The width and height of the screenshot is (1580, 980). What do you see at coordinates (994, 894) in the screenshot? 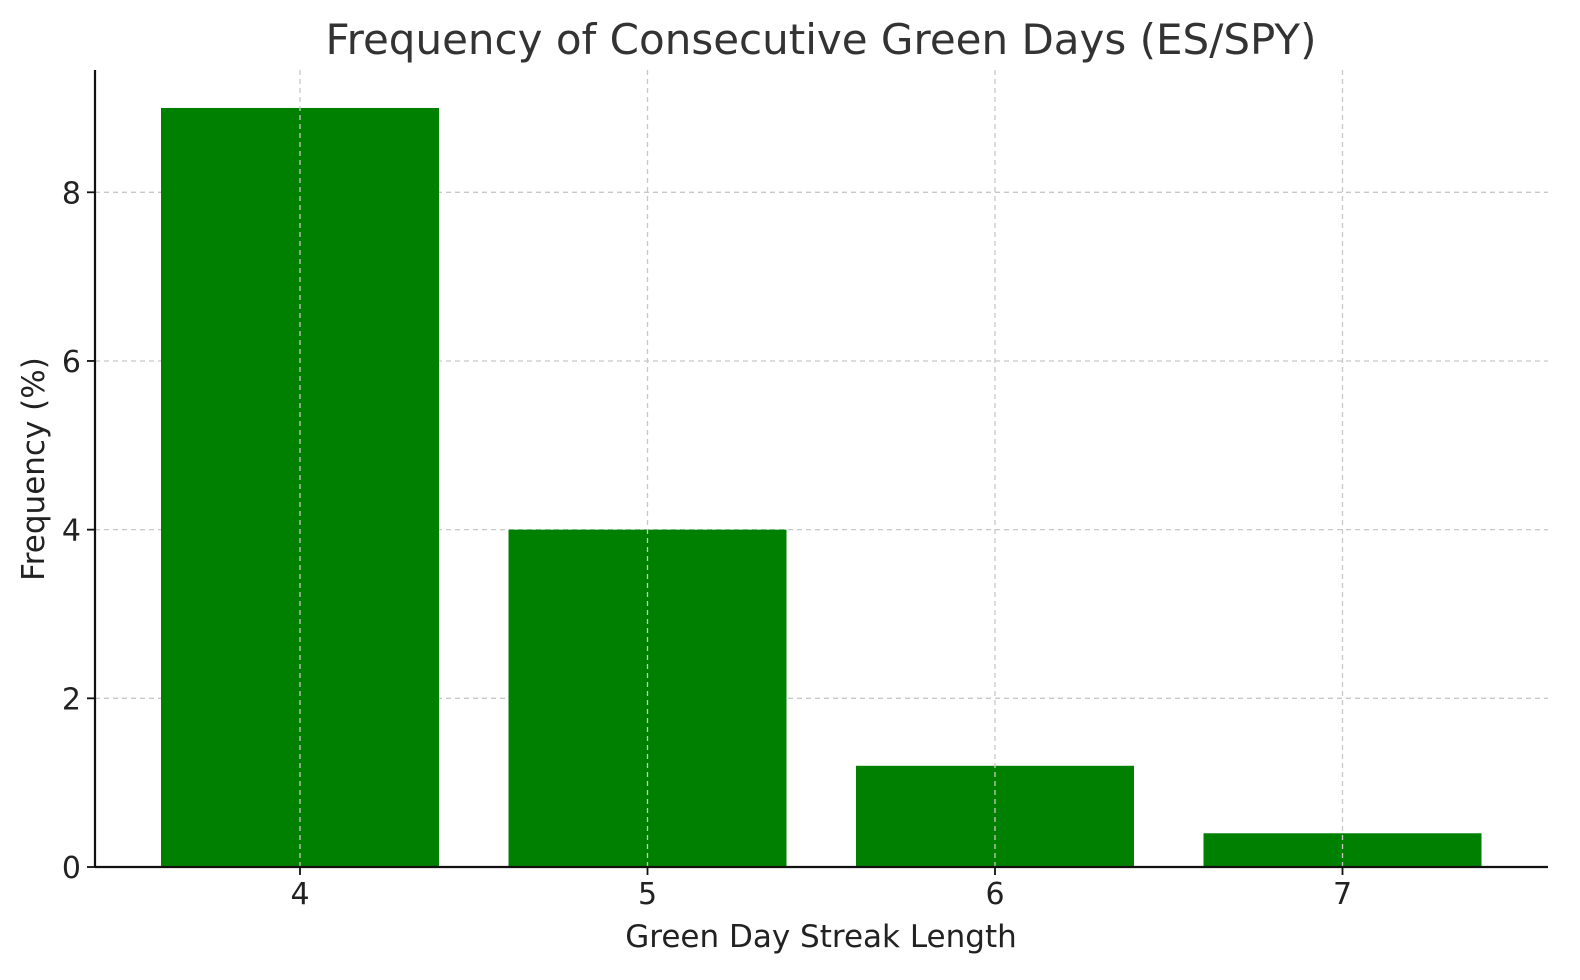
I see `x-tick-label: 6` at bounding box center [994, 894].